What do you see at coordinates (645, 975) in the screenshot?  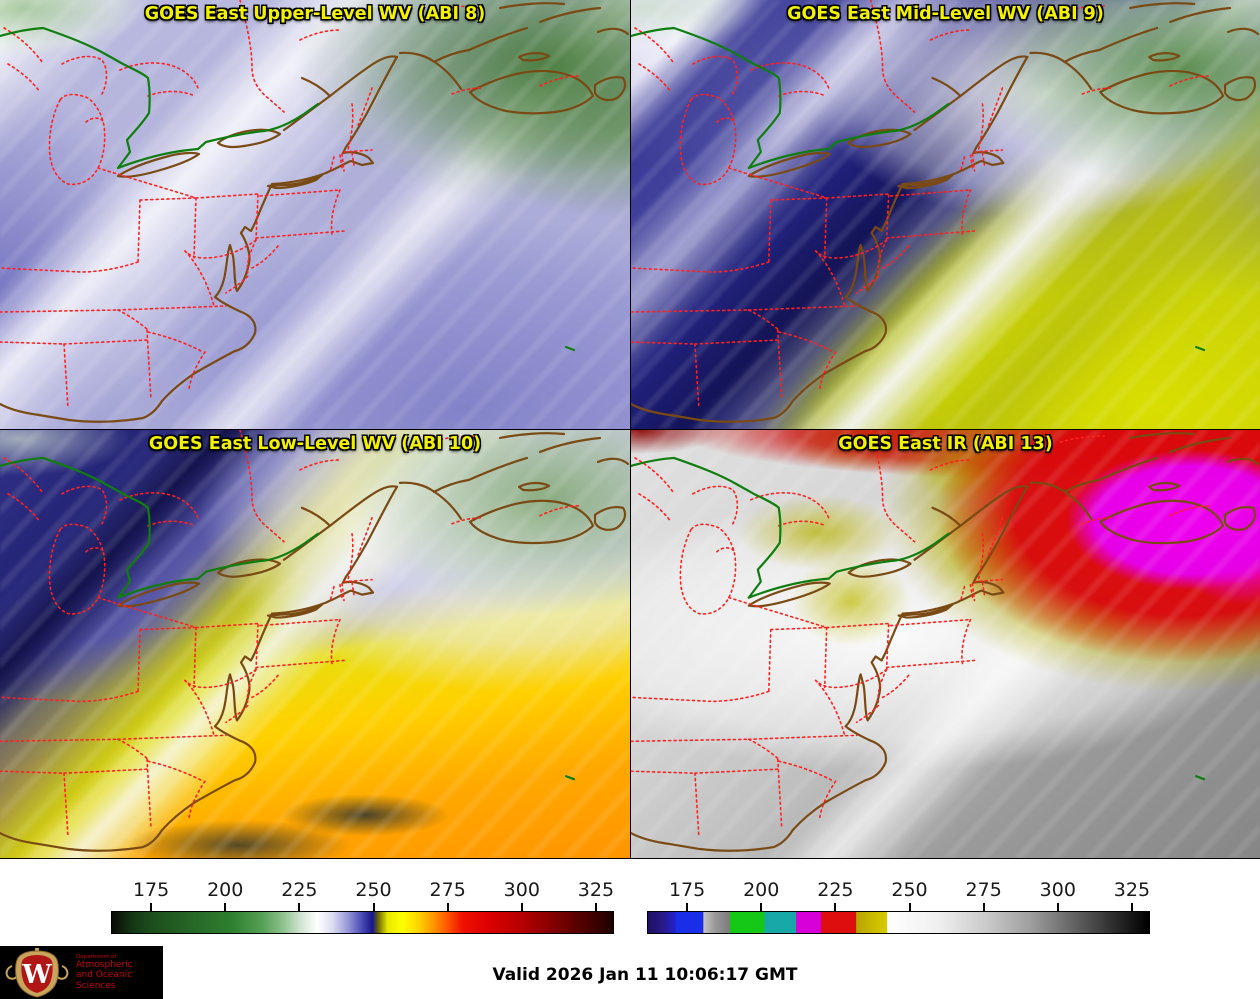 I see `valid-time-label: Valid 2026 Jan 11 10:06:17 GMT` at bounding box center [645, 975].